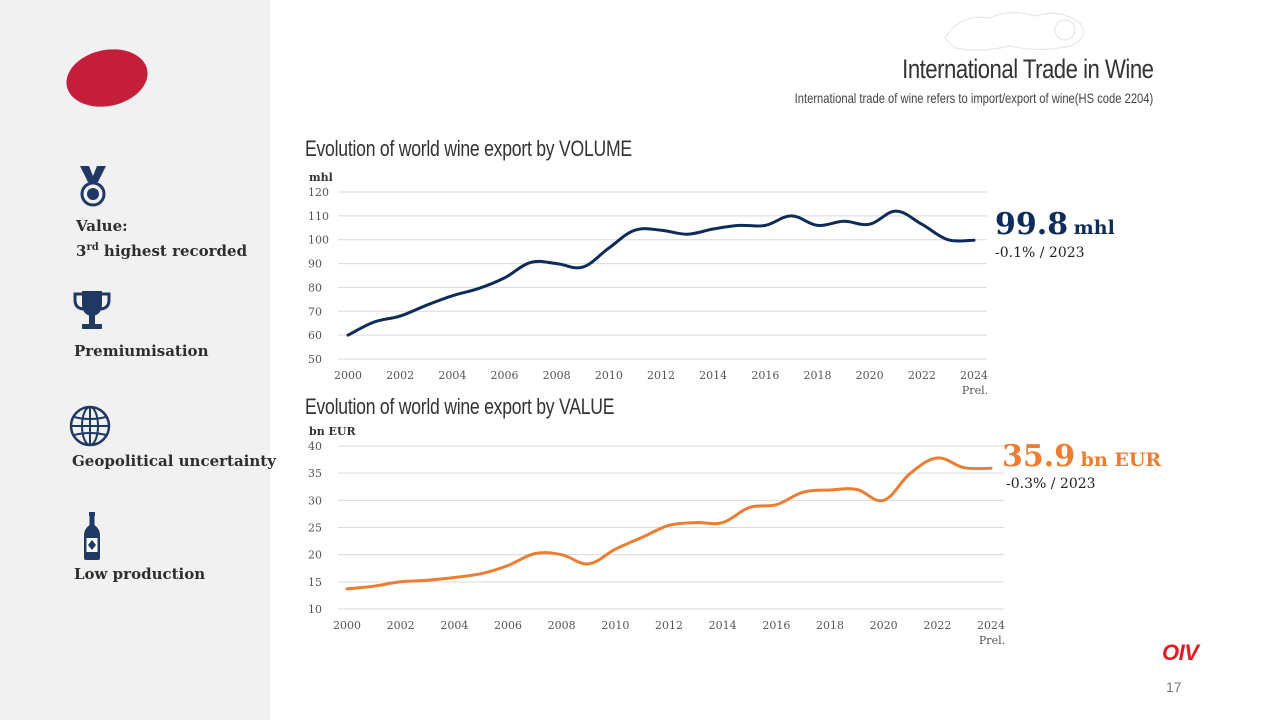 The image size is (1280, 720). Describe the element at coordinates (315, 473) in the screenshot. I see `value-ytick-label: 35` at that location.